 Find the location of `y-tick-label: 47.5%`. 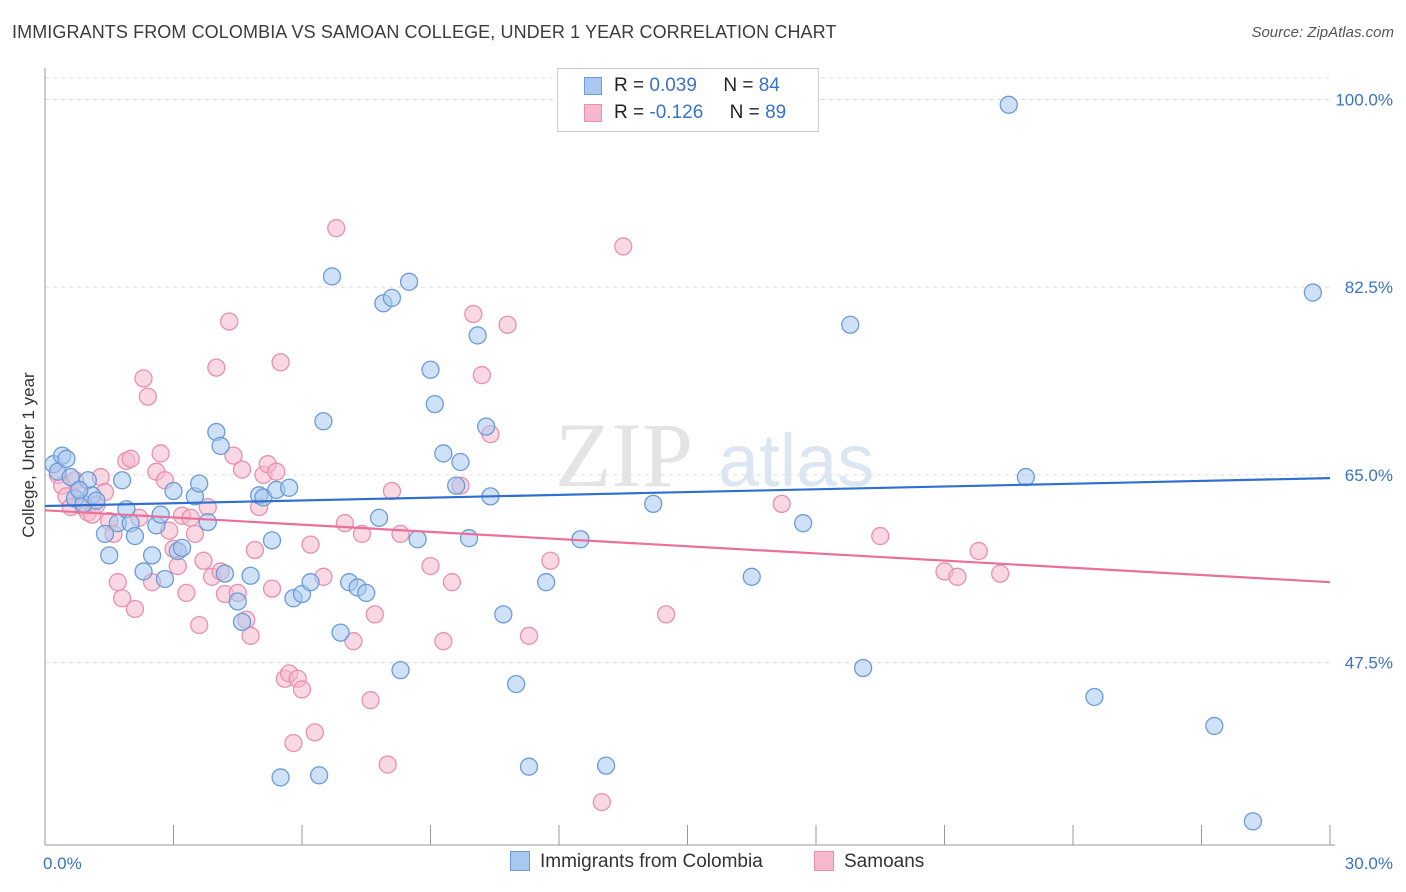

y-tick-label: 47.5% is located at coordinates (1369, 663).